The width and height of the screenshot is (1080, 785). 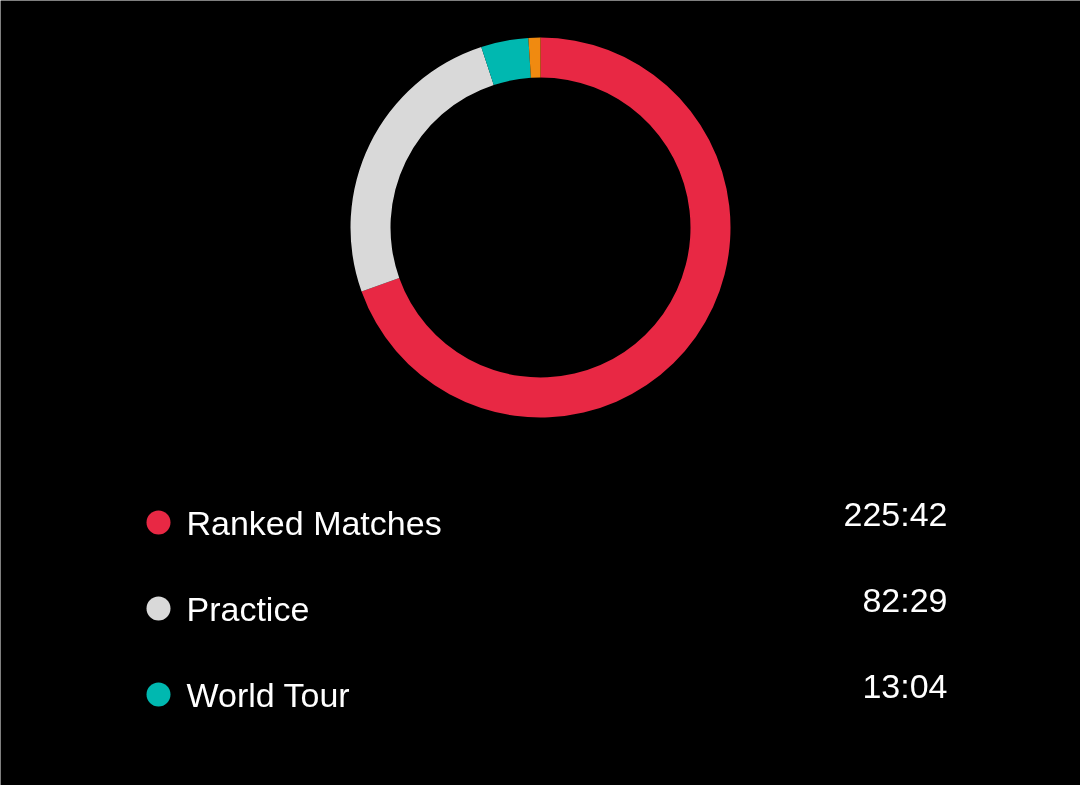 I want to click on data-label: 82:29, so click(x=905, y=599).